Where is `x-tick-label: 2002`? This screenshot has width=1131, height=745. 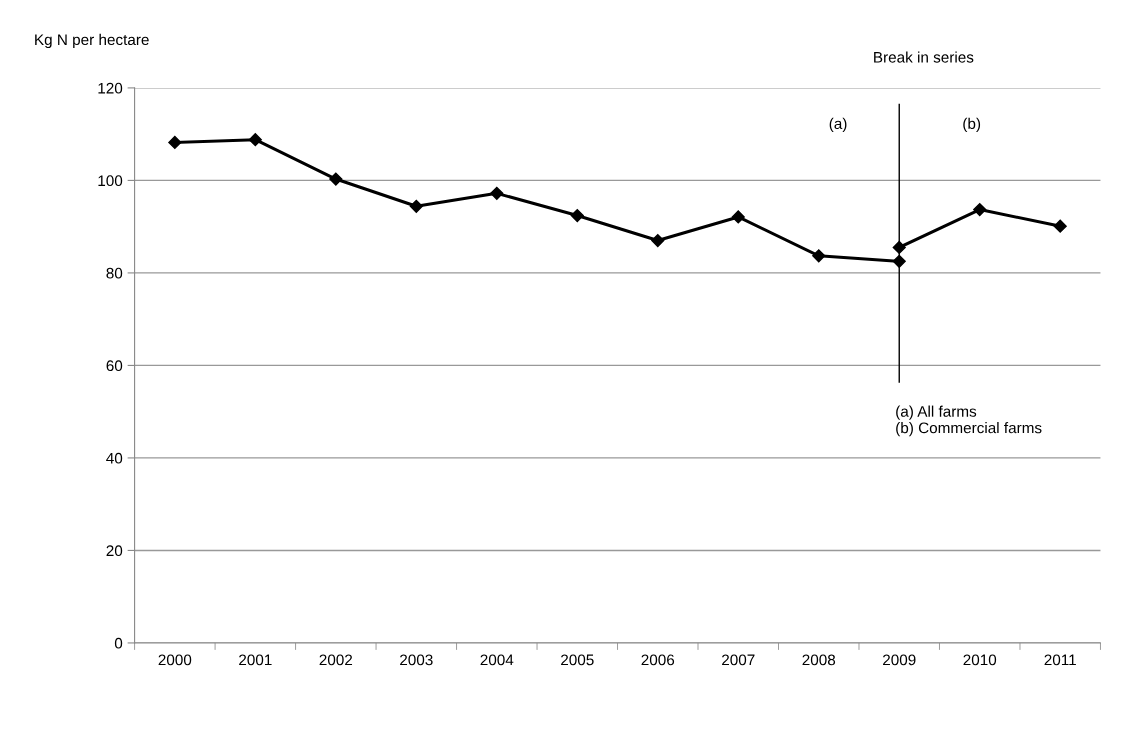
x-tick-label: 2002 is located at coordinates (336, 660).